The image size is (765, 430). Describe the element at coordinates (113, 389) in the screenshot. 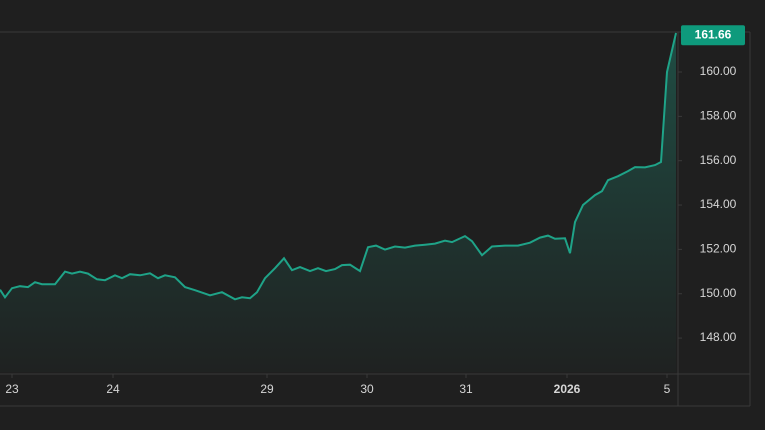

I see `x-tick-label: 24` at that location.